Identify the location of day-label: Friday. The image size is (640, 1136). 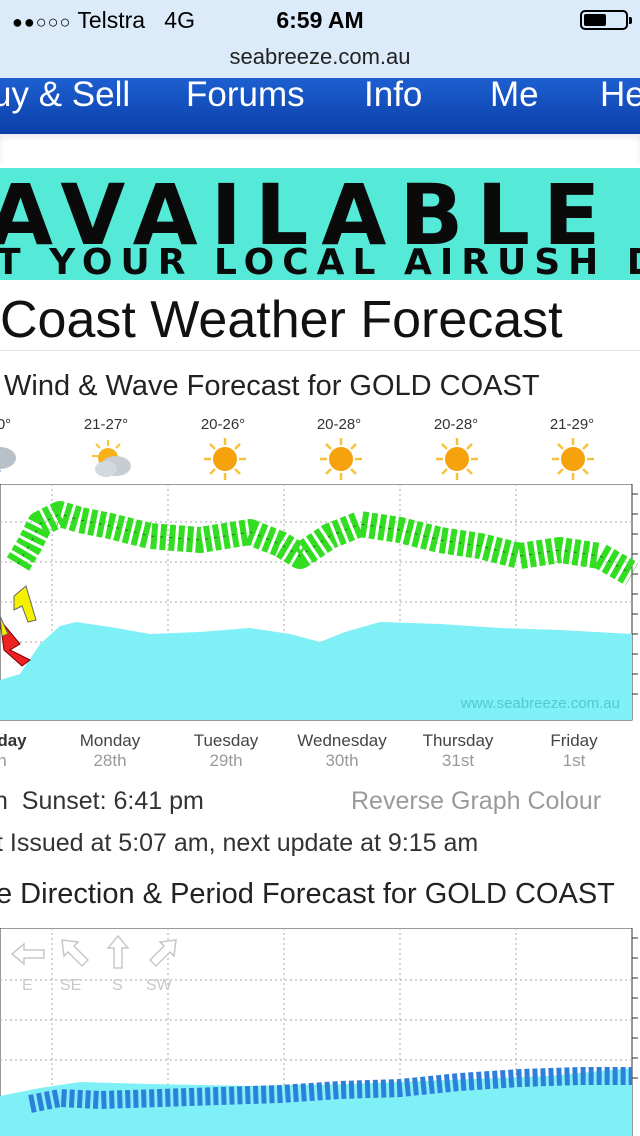
(574, 740).